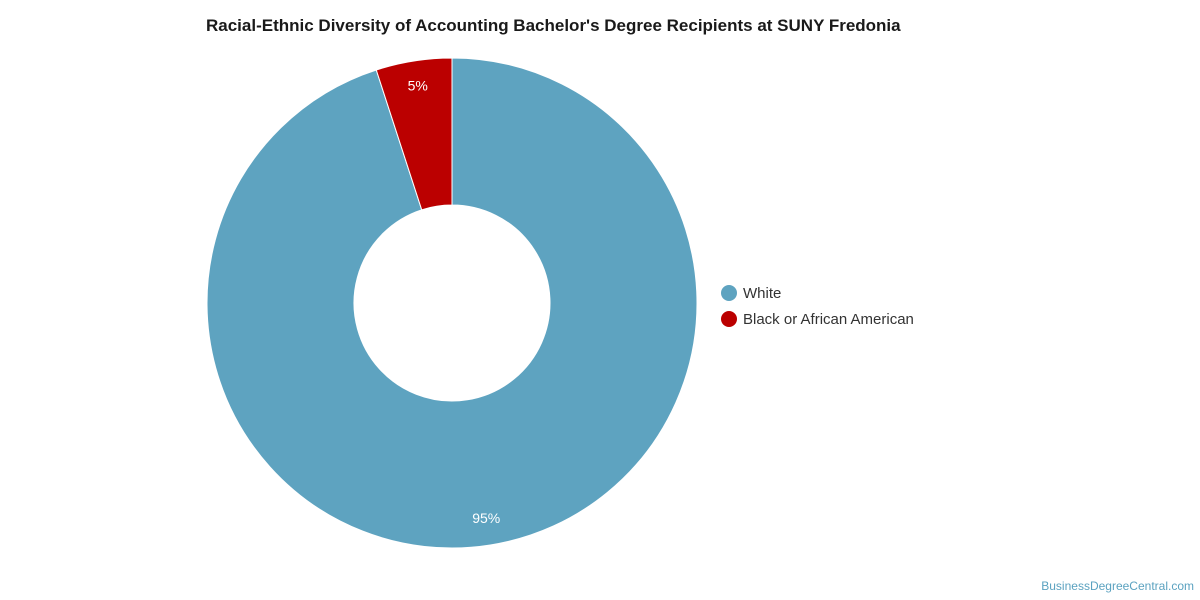 This screenshot has width=1200, height=600. I want to click on legend-item-black-or-african-american: Black or African American, so click(817, 319).